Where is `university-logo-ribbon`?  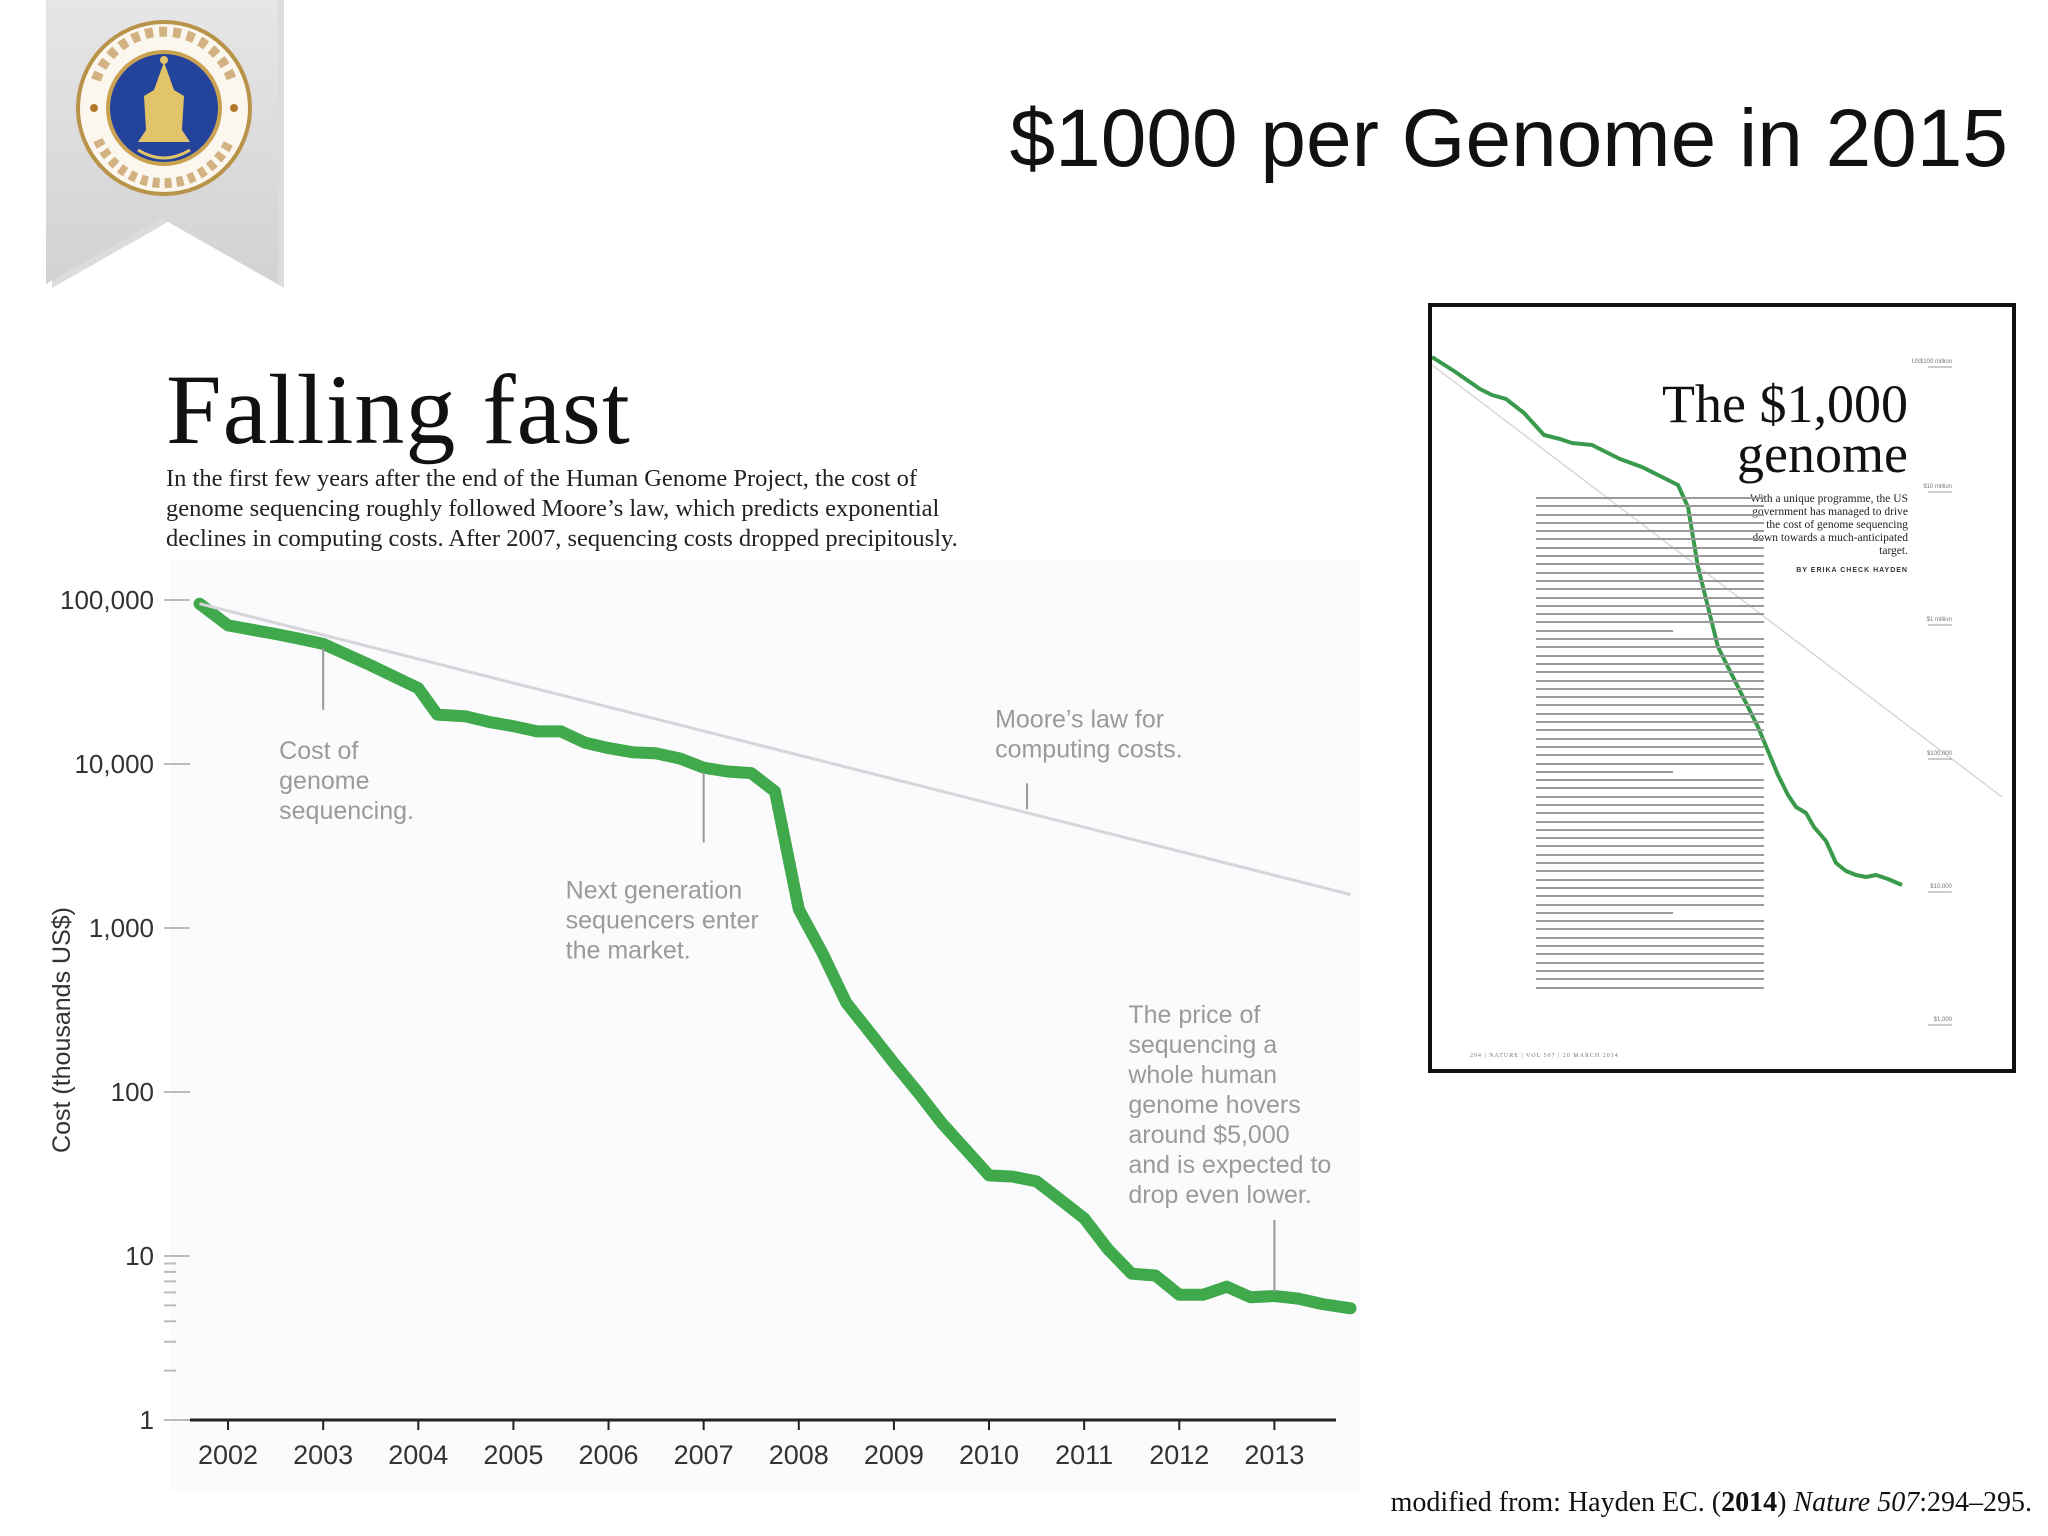 university-logo-ribbon is located at coordinates (165, 144).